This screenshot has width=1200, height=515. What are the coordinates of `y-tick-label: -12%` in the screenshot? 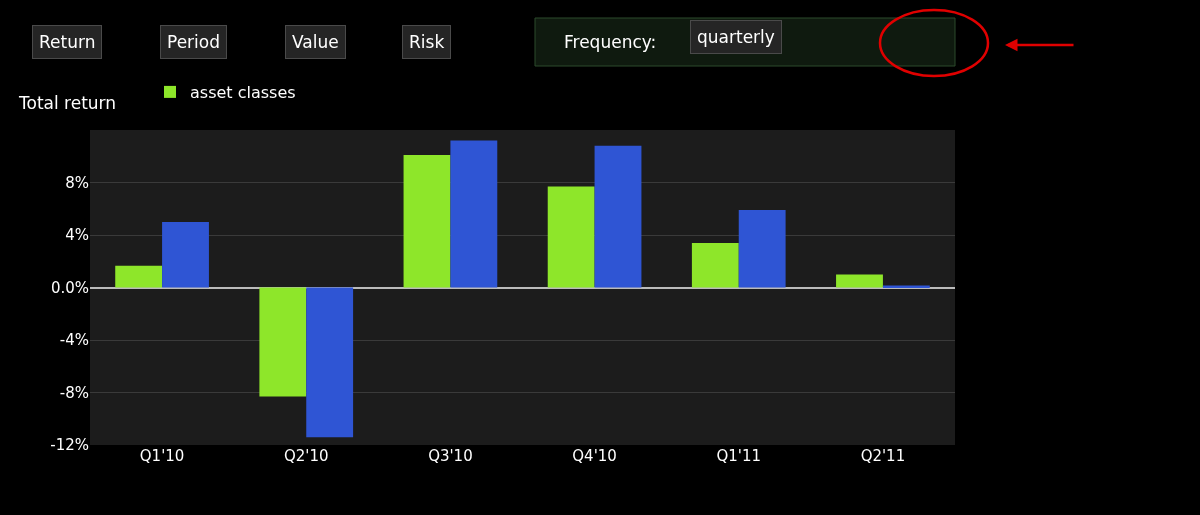 It's located at (69, 445).